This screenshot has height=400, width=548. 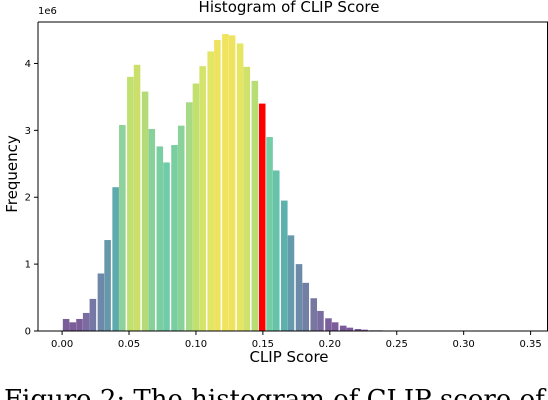 I want to click on y-tick-label: 0, so click(x=28, y=332).